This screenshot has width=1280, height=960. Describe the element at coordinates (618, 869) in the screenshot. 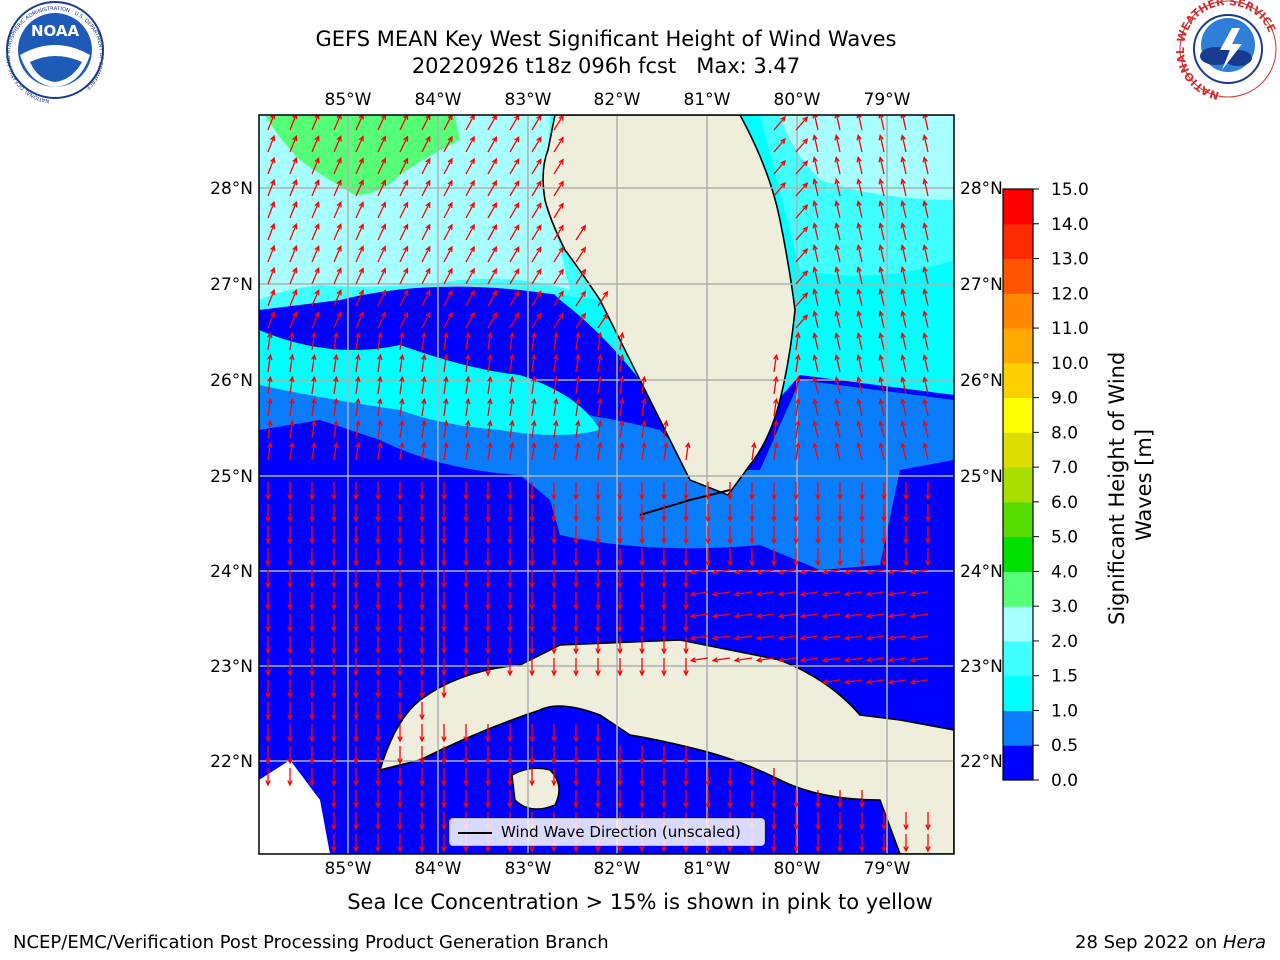

I see `lon-ticks-bottom: 85°W 84°W 83°W 82°W 81°W 80°W 79°W` at that location.